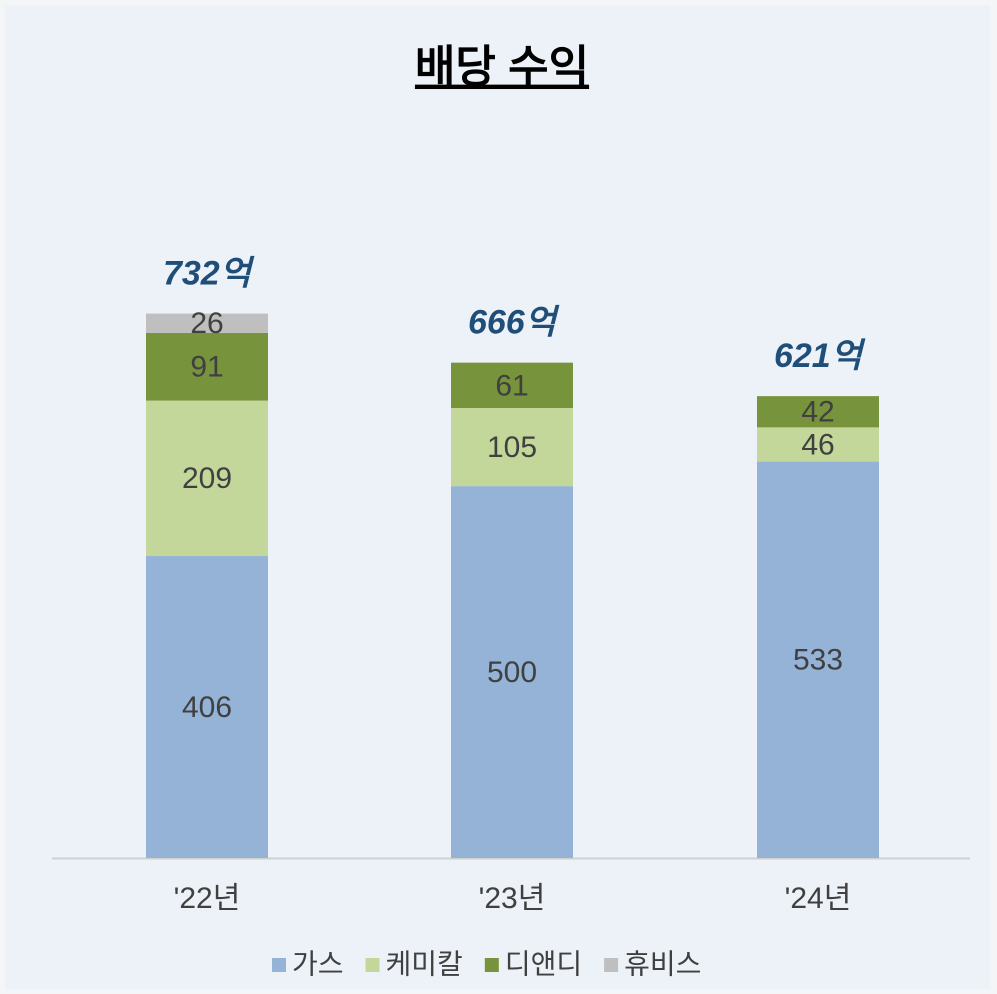 The height and width of the screenshot is (994, 997). What do you see at coordinates (514, 323) in the screenshot?
I see `total-label: 666억` at bounding box center [514, 323].